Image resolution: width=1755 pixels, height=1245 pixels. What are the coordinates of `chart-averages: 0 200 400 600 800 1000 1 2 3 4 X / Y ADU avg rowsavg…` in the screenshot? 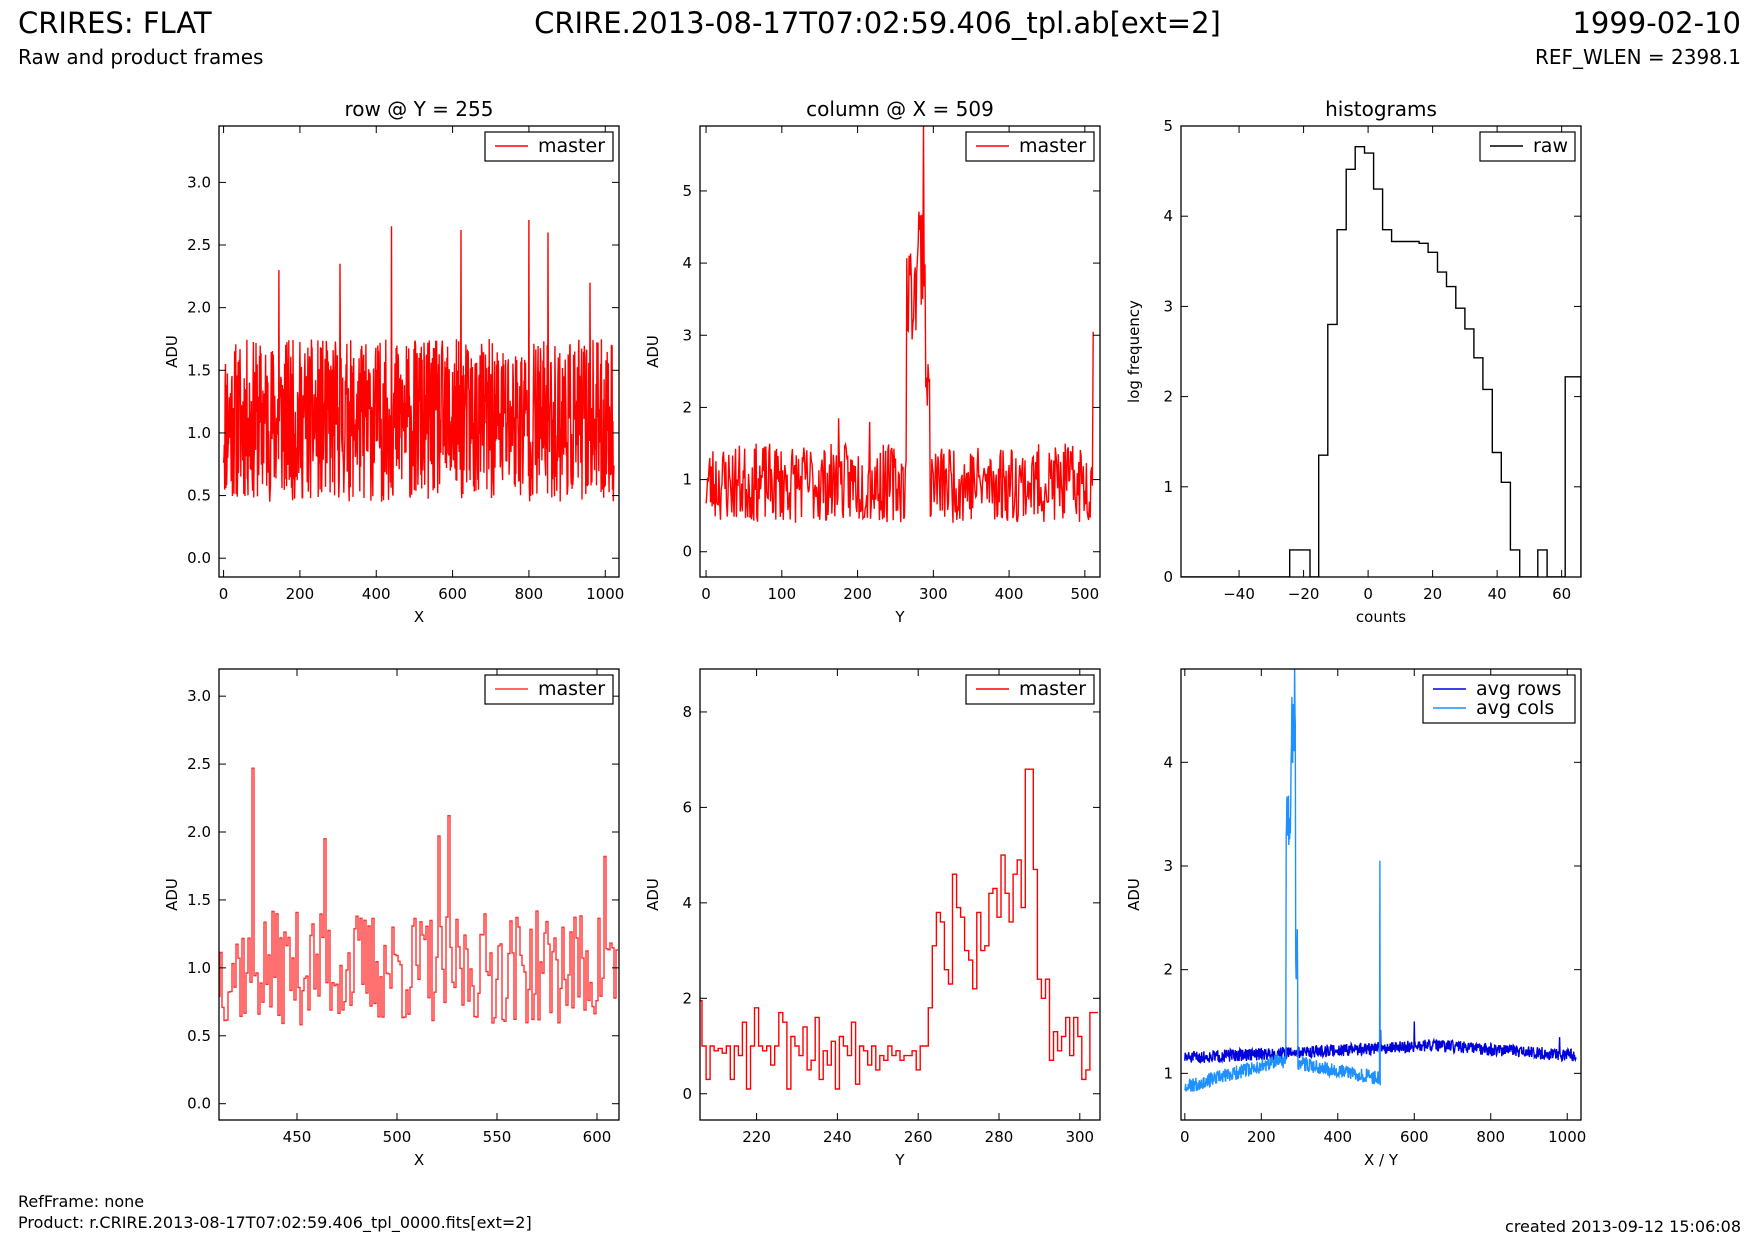 It's located at (1355, 918).